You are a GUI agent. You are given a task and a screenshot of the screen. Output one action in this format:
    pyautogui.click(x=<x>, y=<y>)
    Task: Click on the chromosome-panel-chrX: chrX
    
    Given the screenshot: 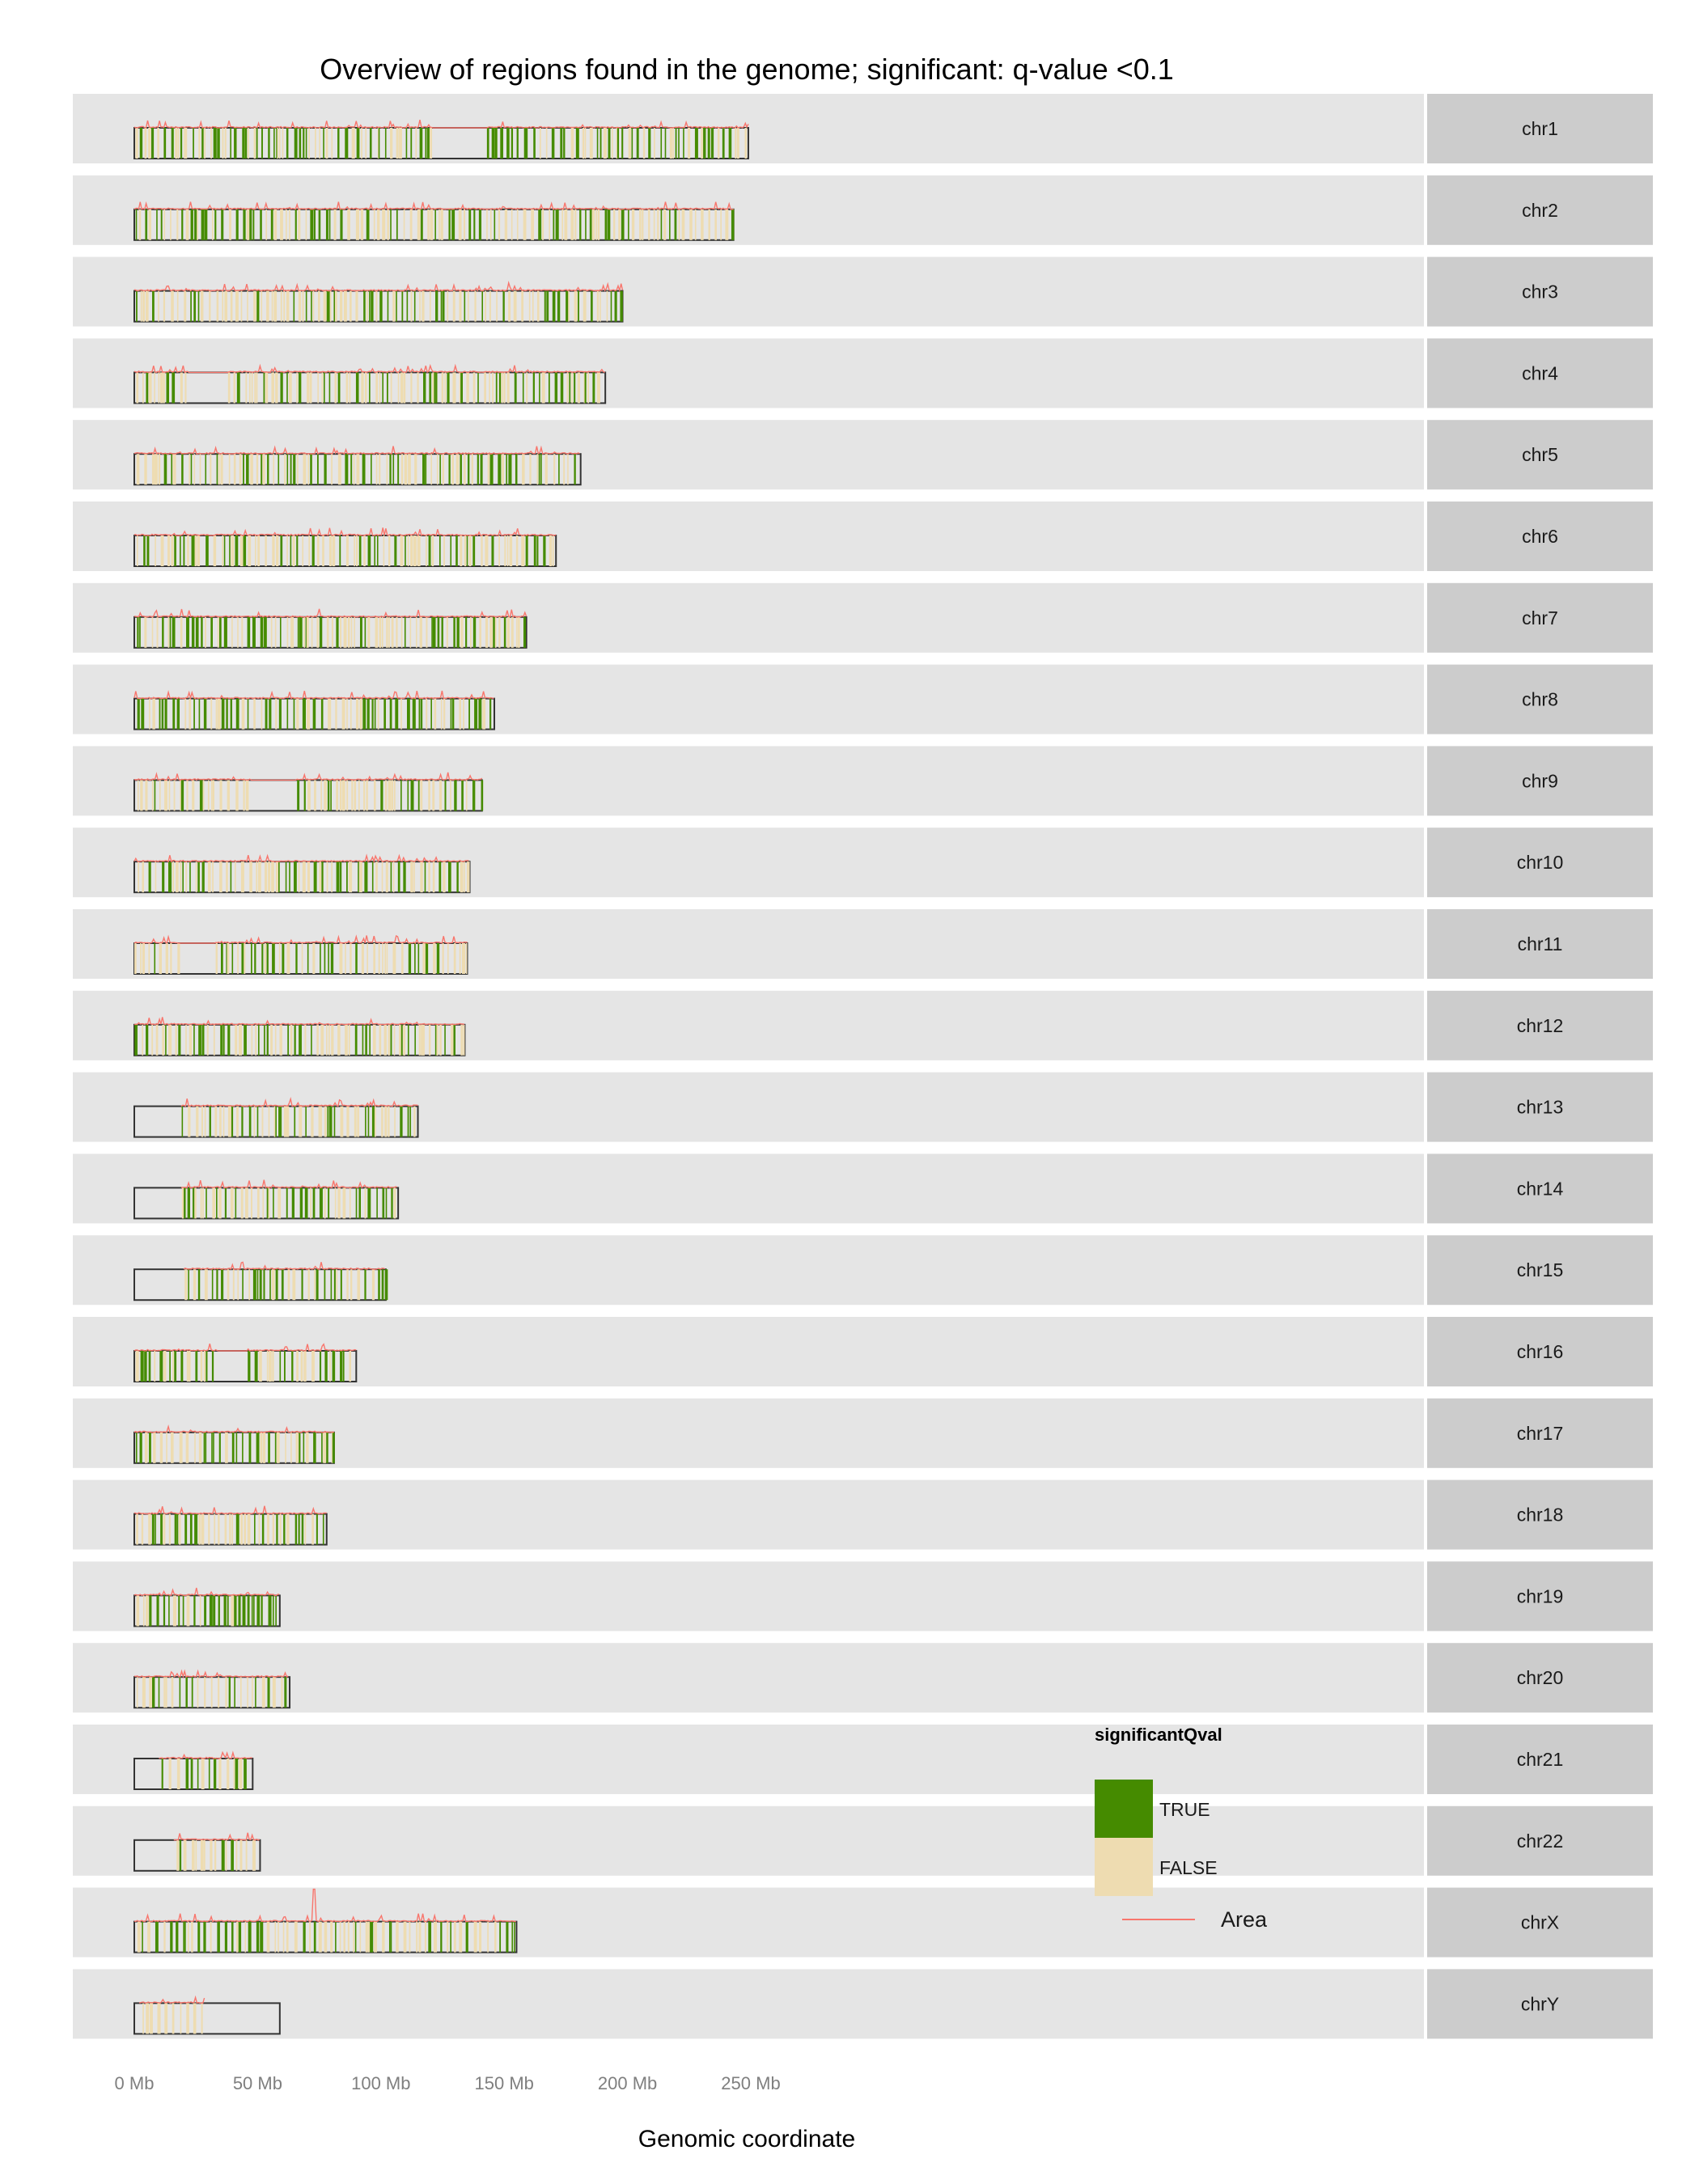 What is the action you would take?
    pyautogui.click(x=863, y=1922)
    